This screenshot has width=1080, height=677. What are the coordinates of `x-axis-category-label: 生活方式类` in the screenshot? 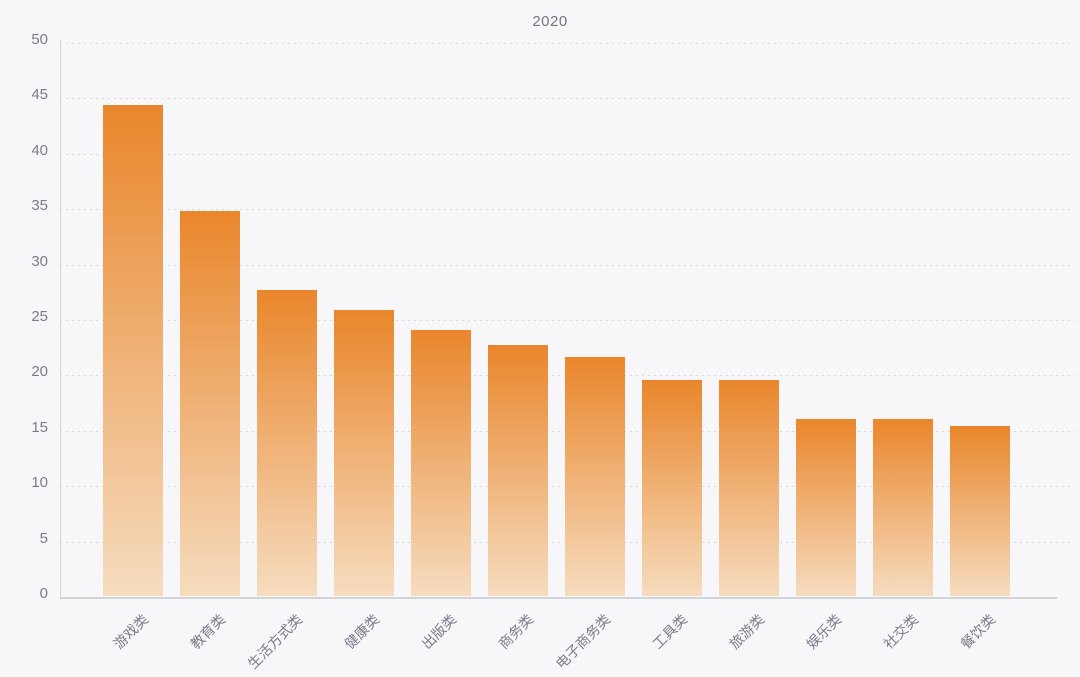 It's located at (275, 641).